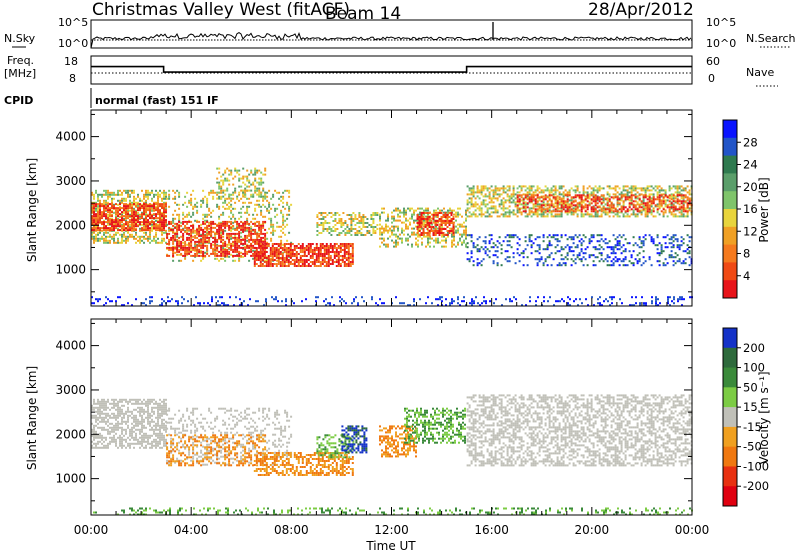  I want to click on freq-label-line2: [MHz], so click(20, 73).